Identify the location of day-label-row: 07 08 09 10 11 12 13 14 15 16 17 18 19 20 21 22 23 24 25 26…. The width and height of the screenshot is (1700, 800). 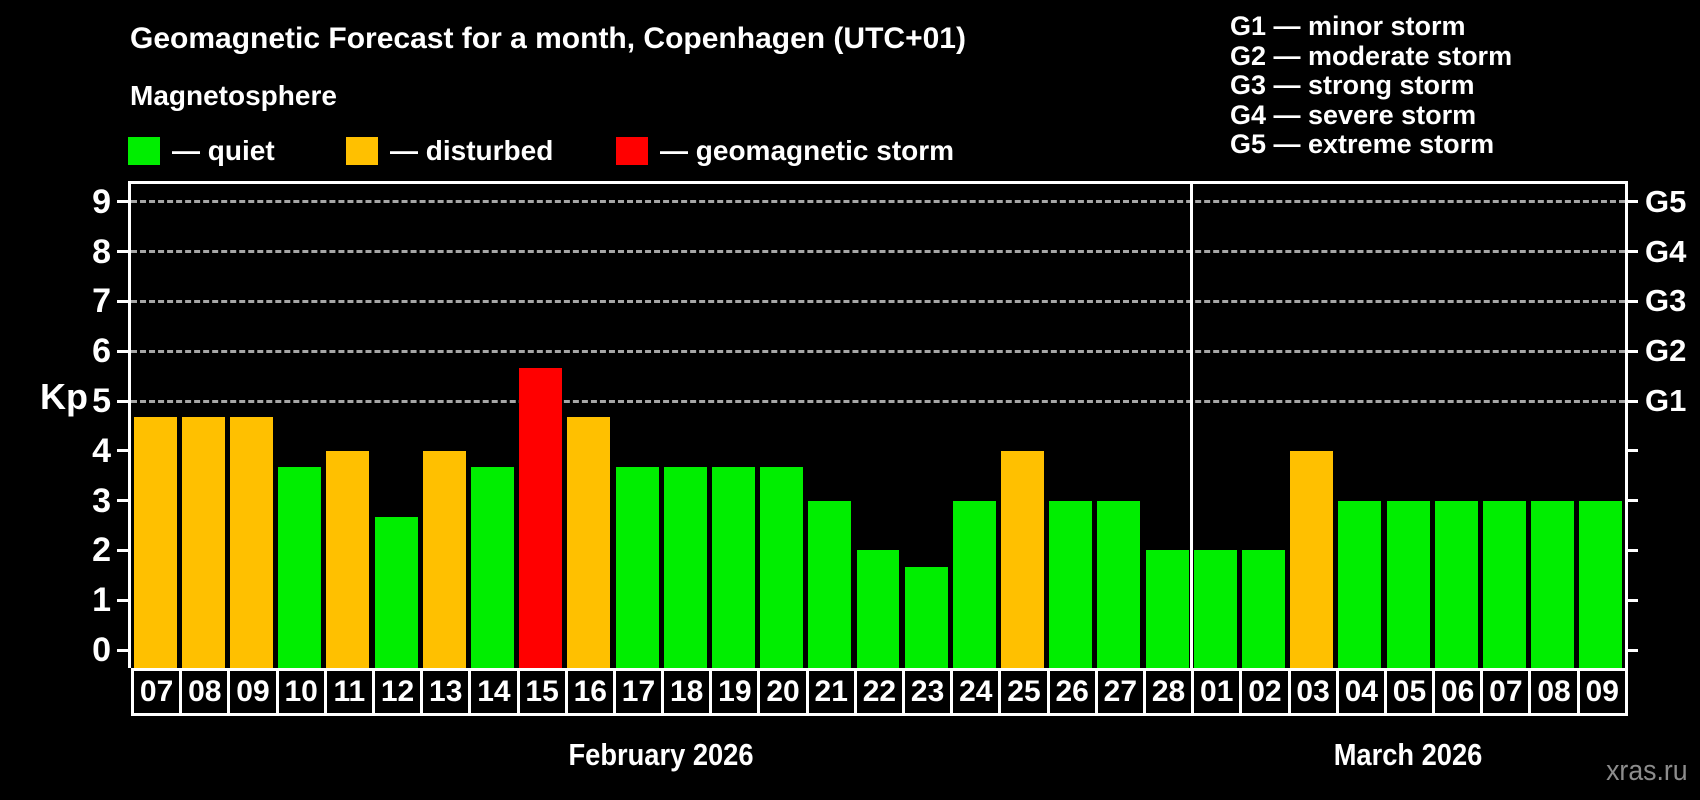
(879, 692).